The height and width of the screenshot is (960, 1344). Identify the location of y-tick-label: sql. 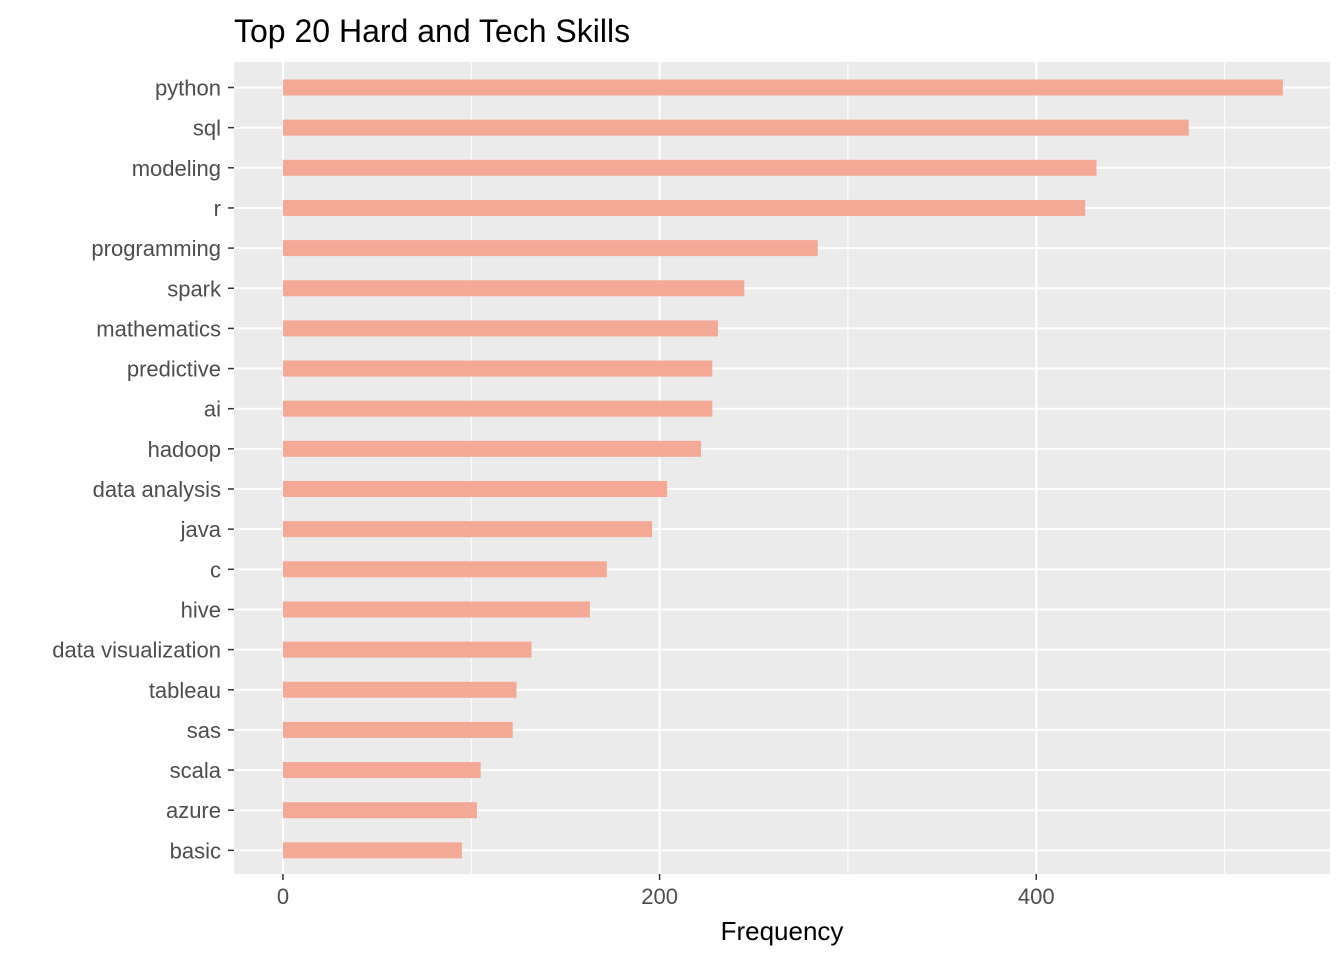
(207, 128).